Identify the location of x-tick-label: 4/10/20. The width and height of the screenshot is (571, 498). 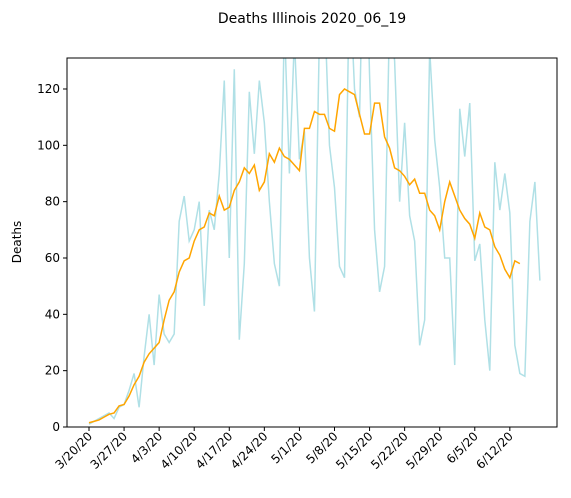
(179, 450).